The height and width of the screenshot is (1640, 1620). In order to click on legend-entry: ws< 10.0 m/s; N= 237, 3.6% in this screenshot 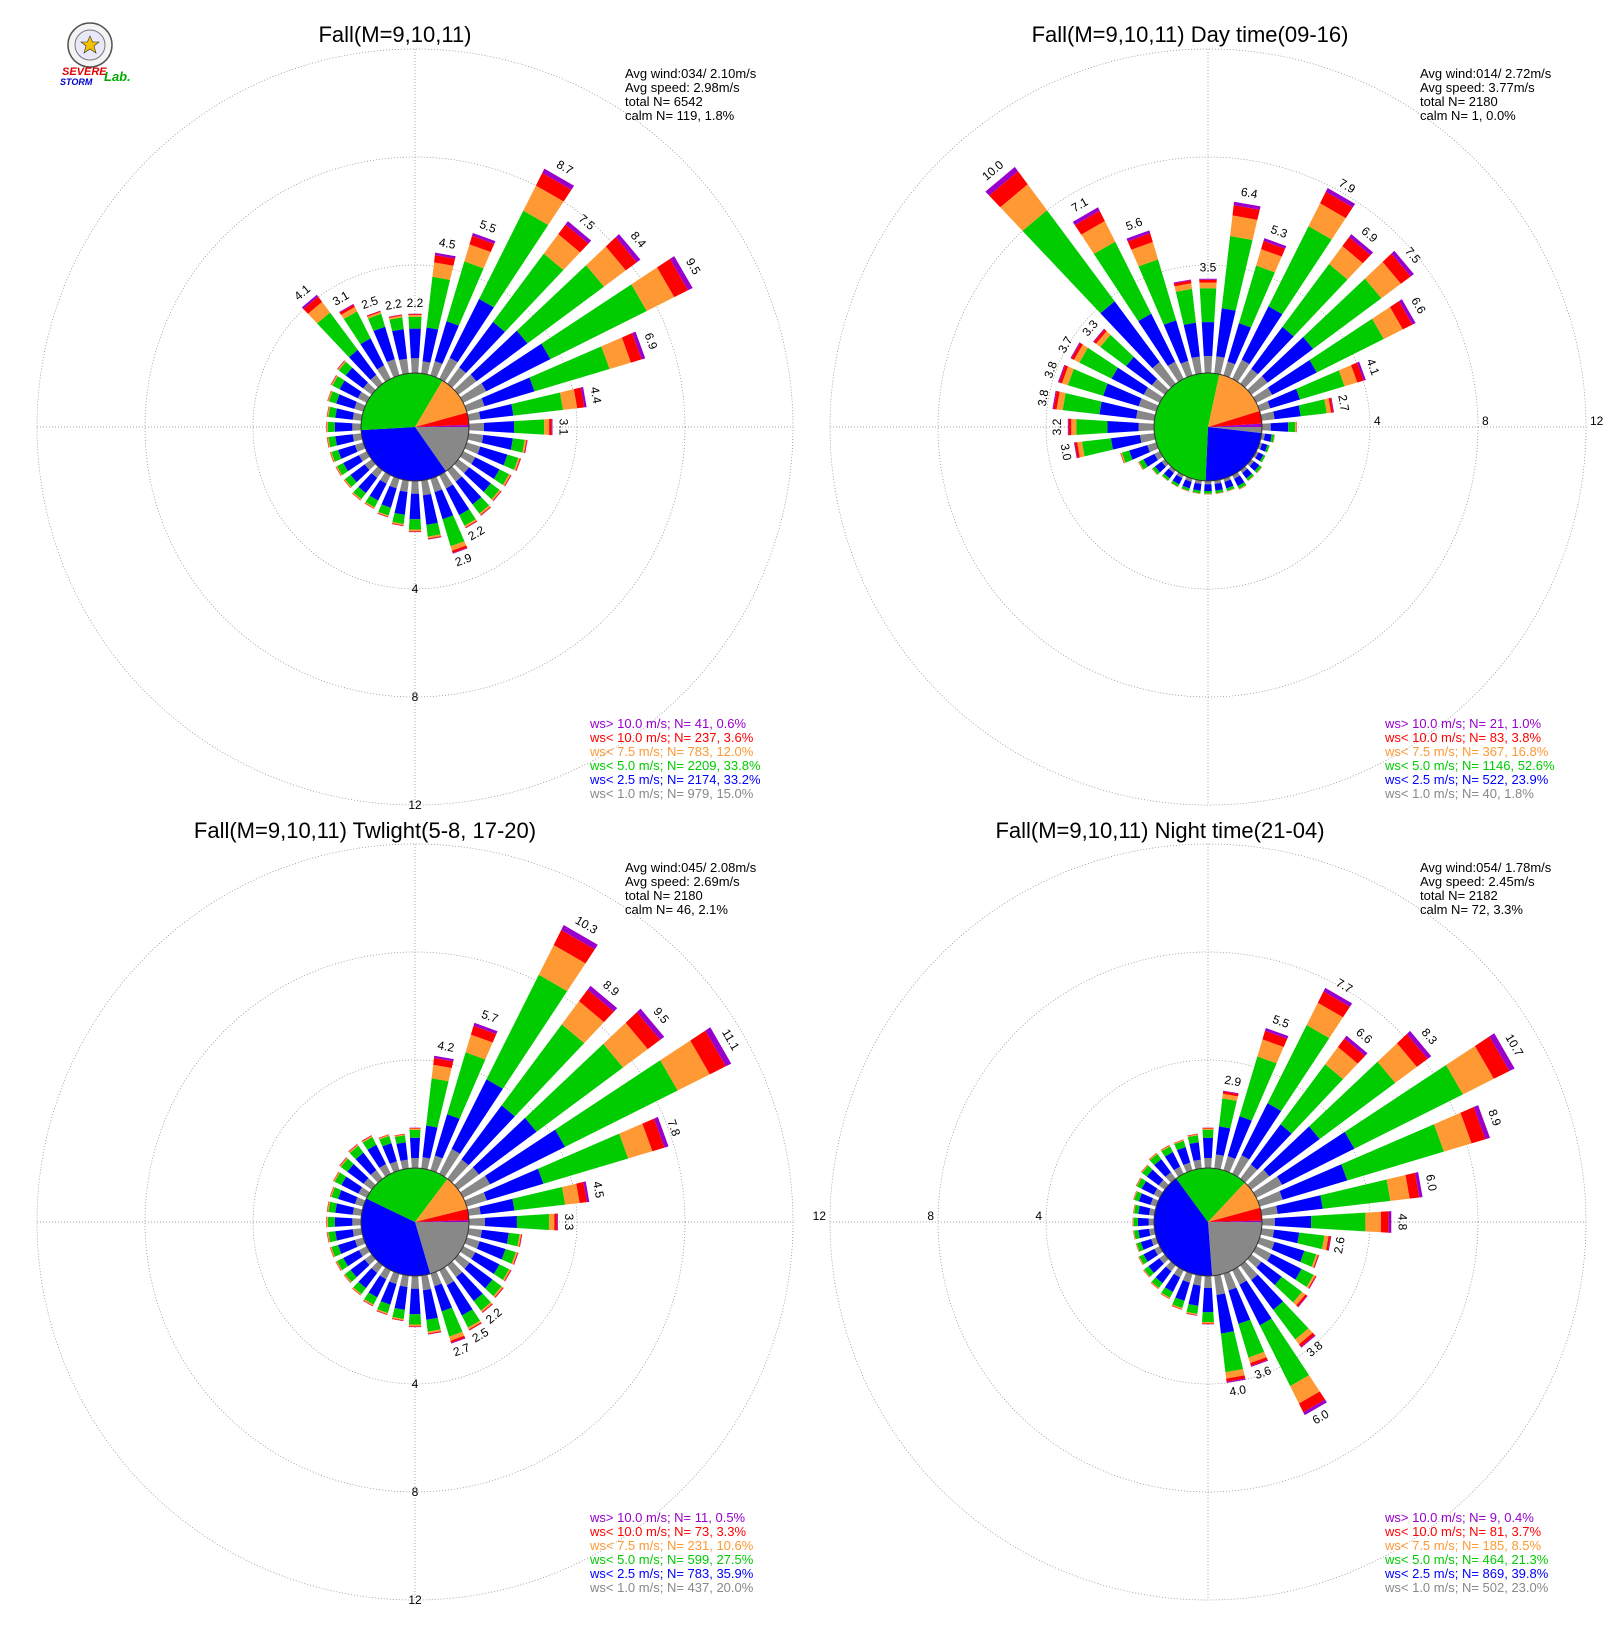, I will do `click(671, 737)`.